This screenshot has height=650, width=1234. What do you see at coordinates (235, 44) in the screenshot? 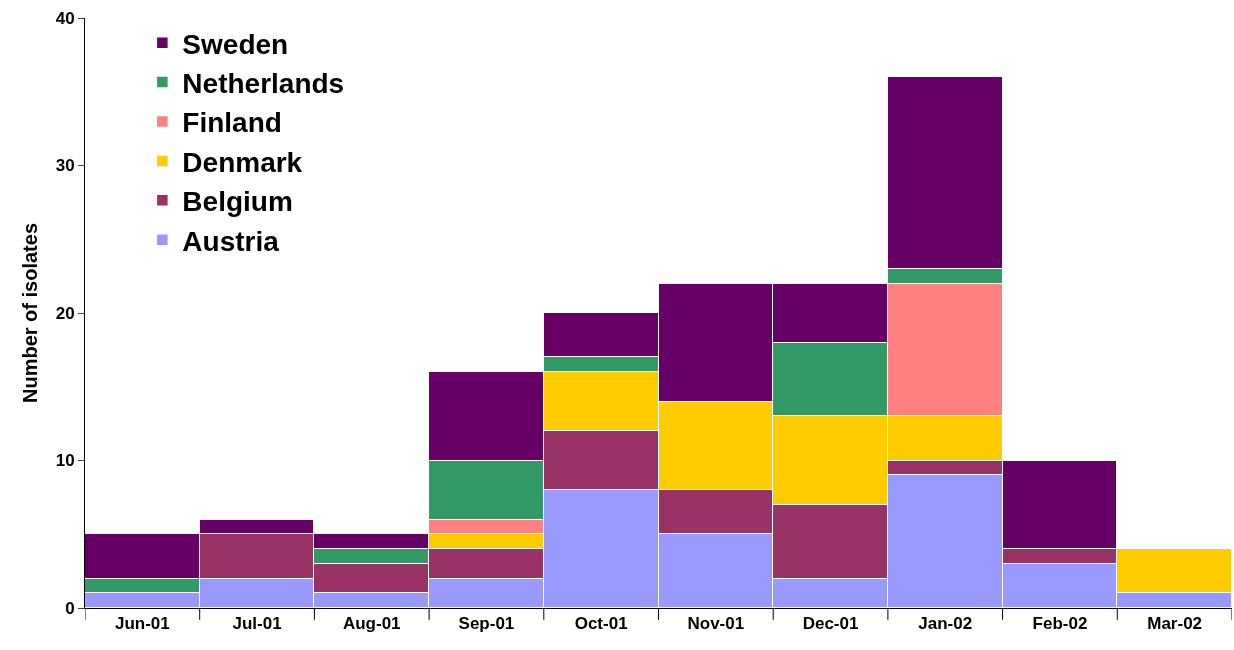
I see `legend-label: Sweden` at bounding box center [235, 44].